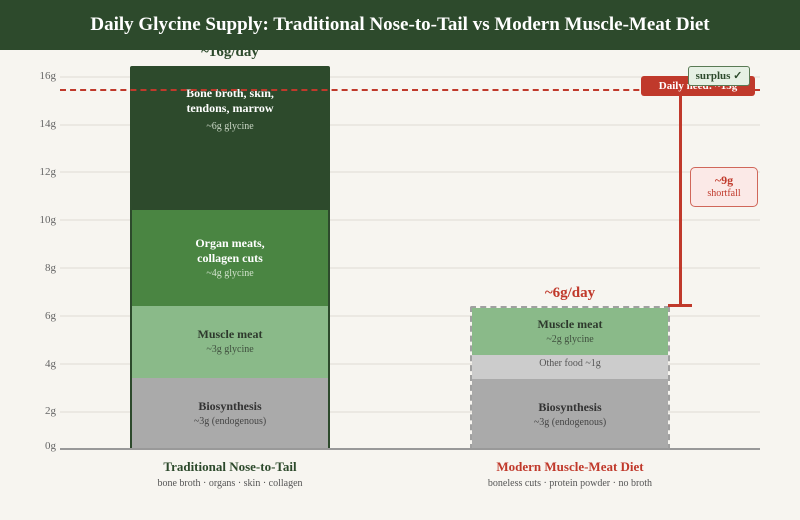 This screenshot has height=520, width=800. What do you see at coordinates (570, 363) in the screenshot?
I see `segment-value: Other food ~1g` at bounding box center [570, 363].